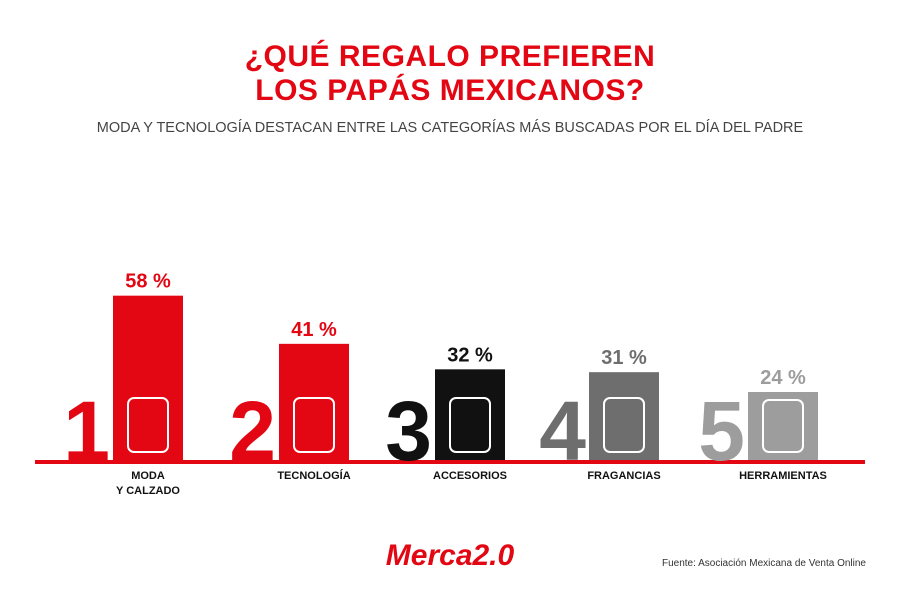  Describe the element at coordinates (408, 431) in the screenshot. I see `rank-number: 3` at that location.